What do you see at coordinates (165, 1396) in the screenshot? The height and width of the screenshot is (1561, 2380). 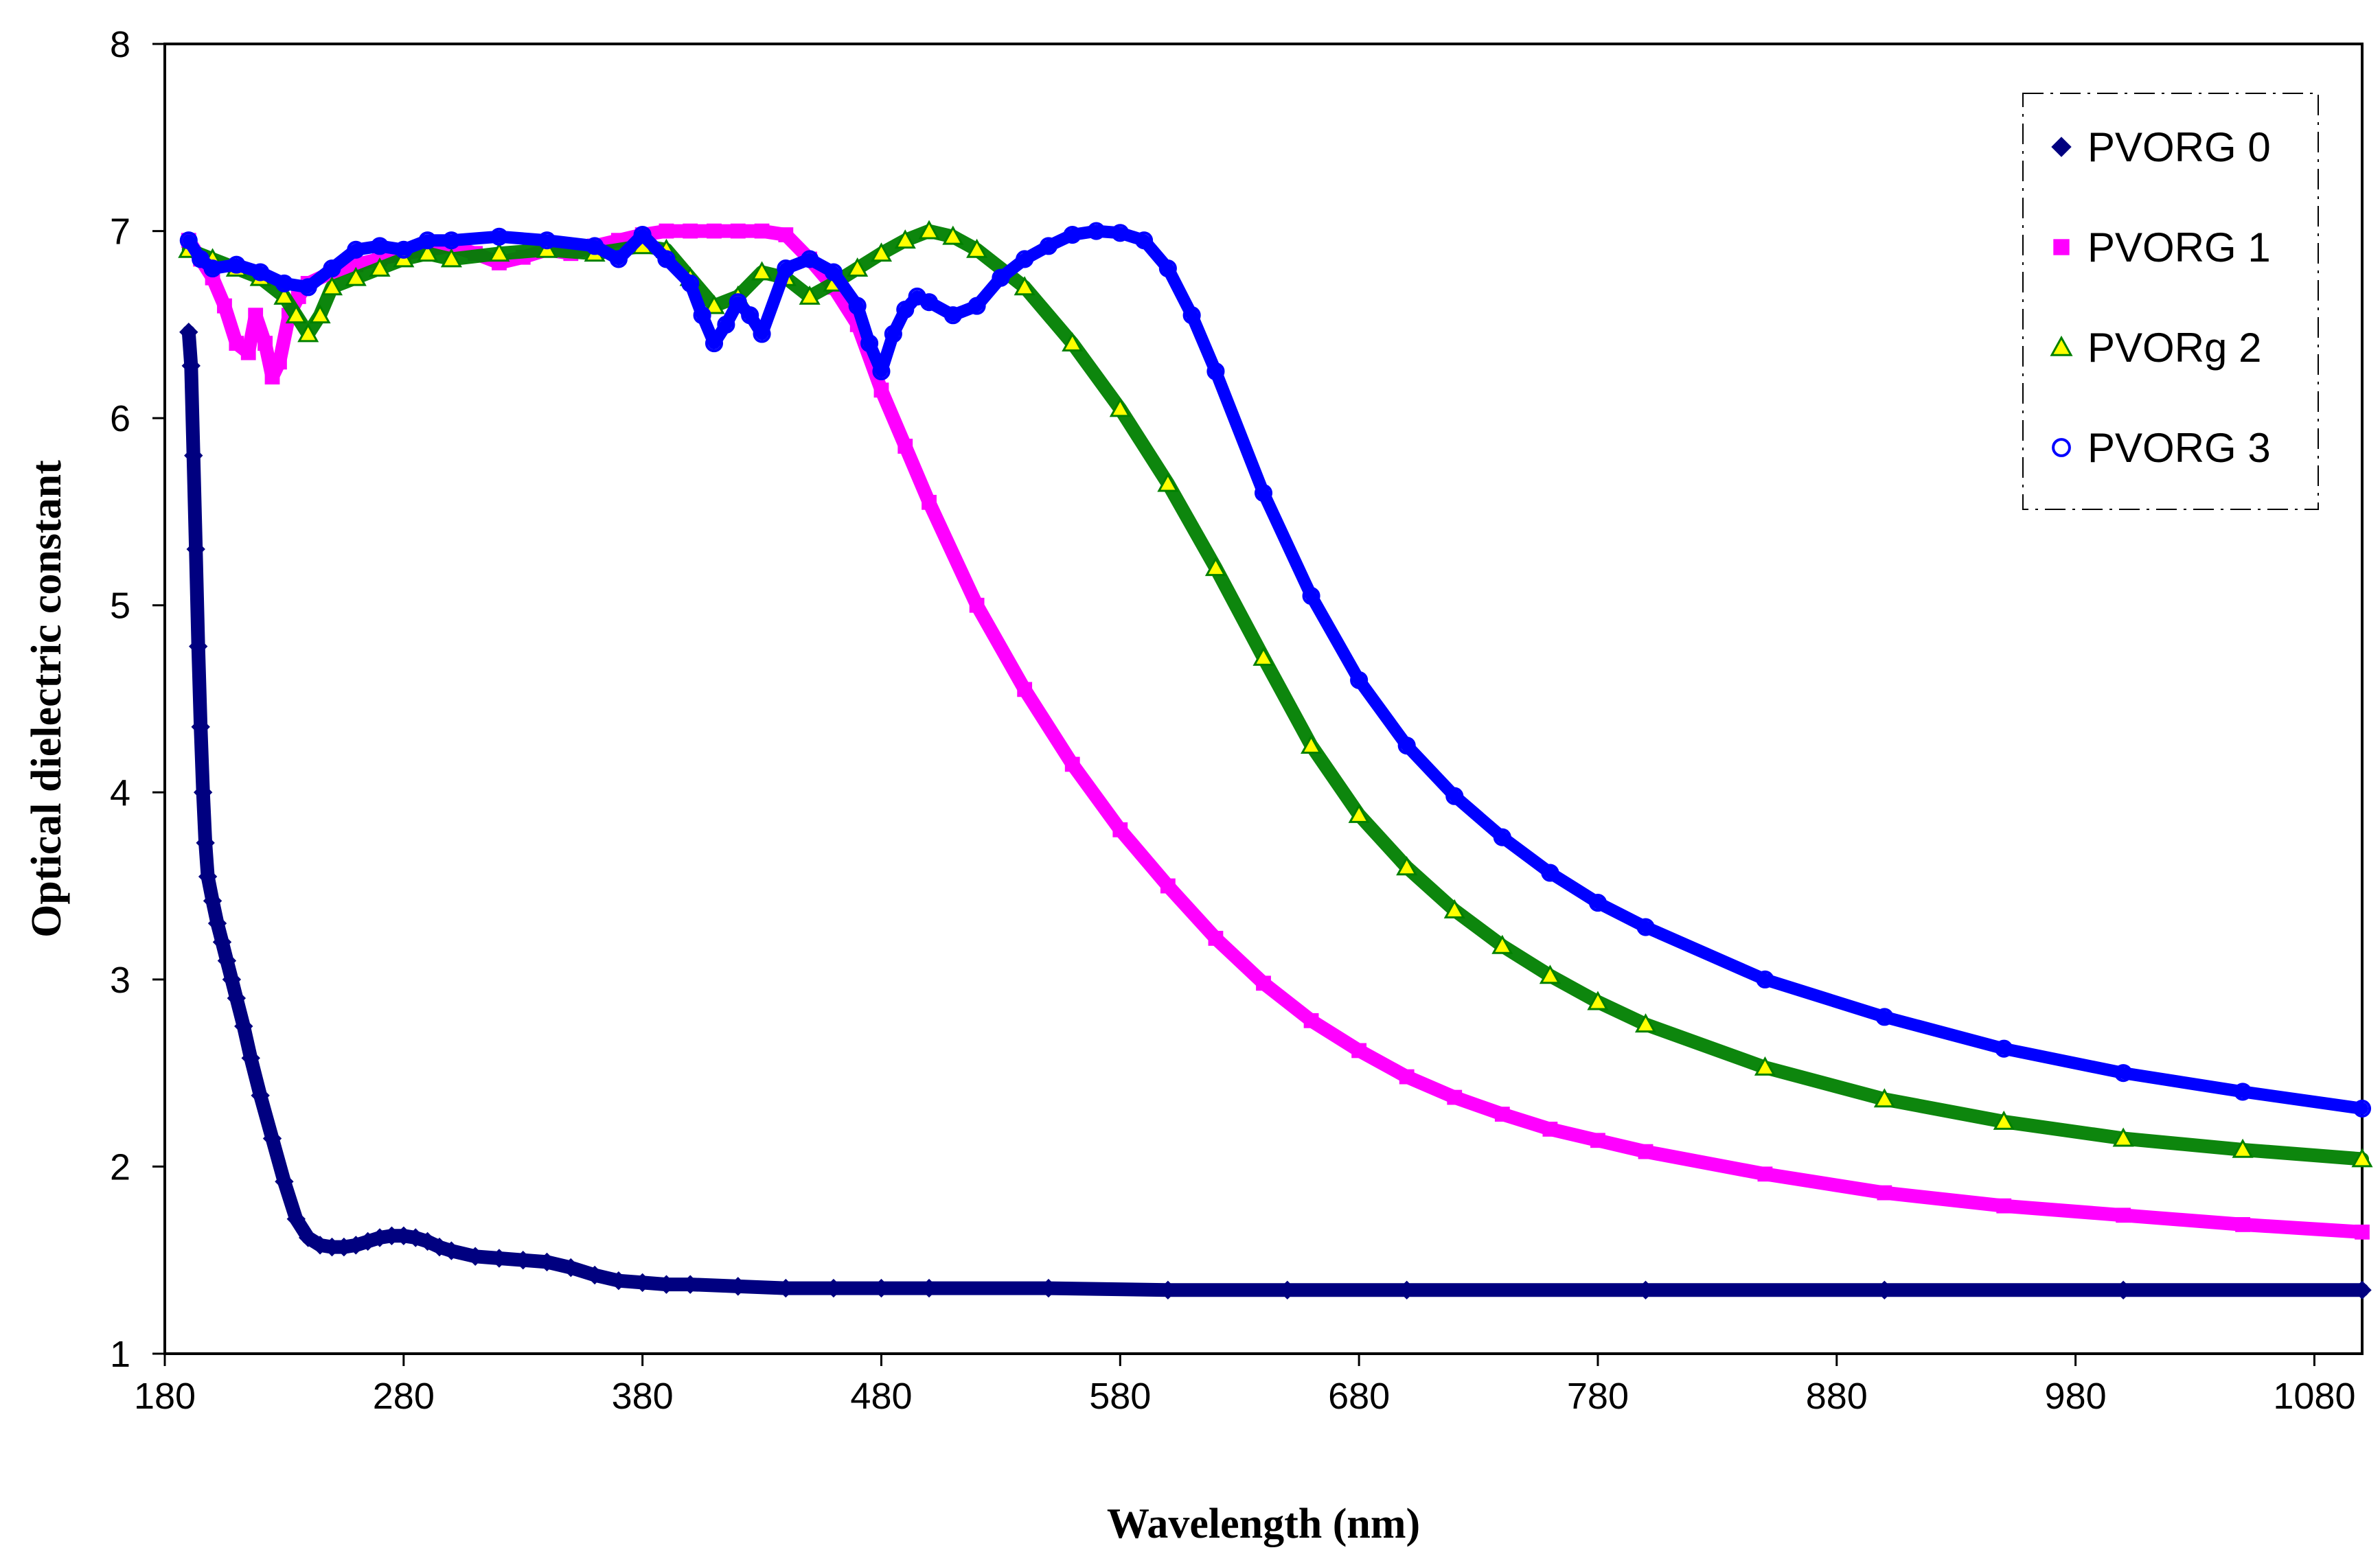 I see `x-tick-label: 180` at bounding box center [165, 1396].